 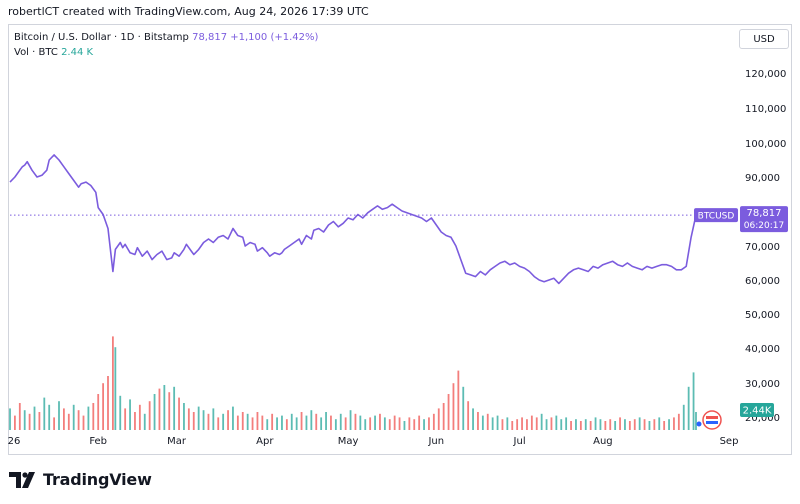 I want to click on x-axis-tick-label: 26, so click(x=14, y=441).